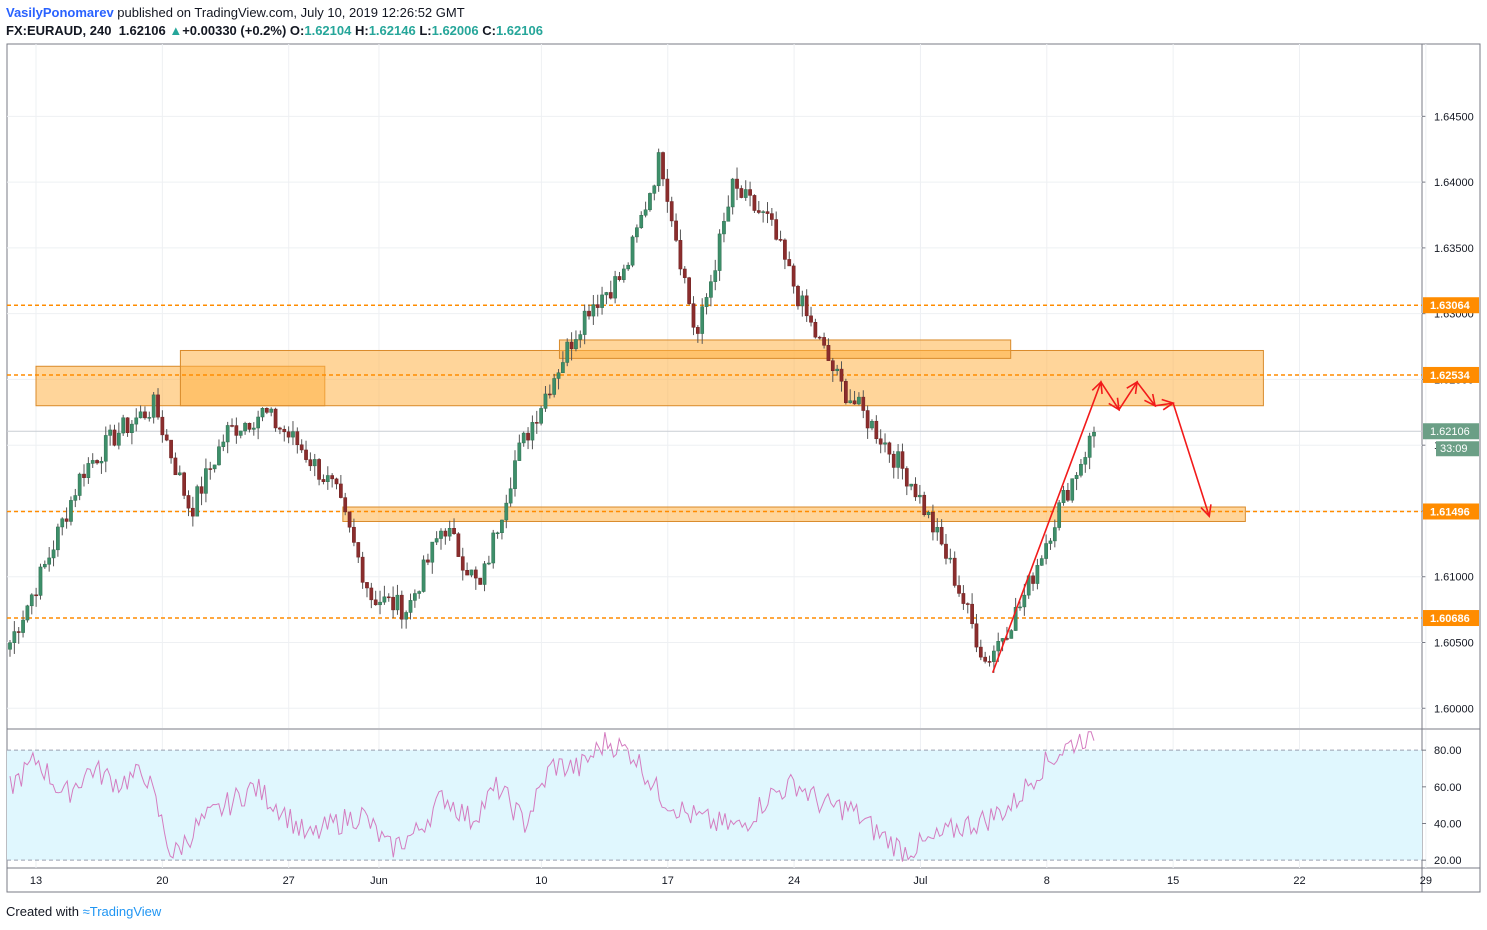 This screenshot has width=1487, height=930. Describe the element at coordinates (59, 30) in the screenshot. I see `symbol-label: FX:EURAUD, 240` at that location.